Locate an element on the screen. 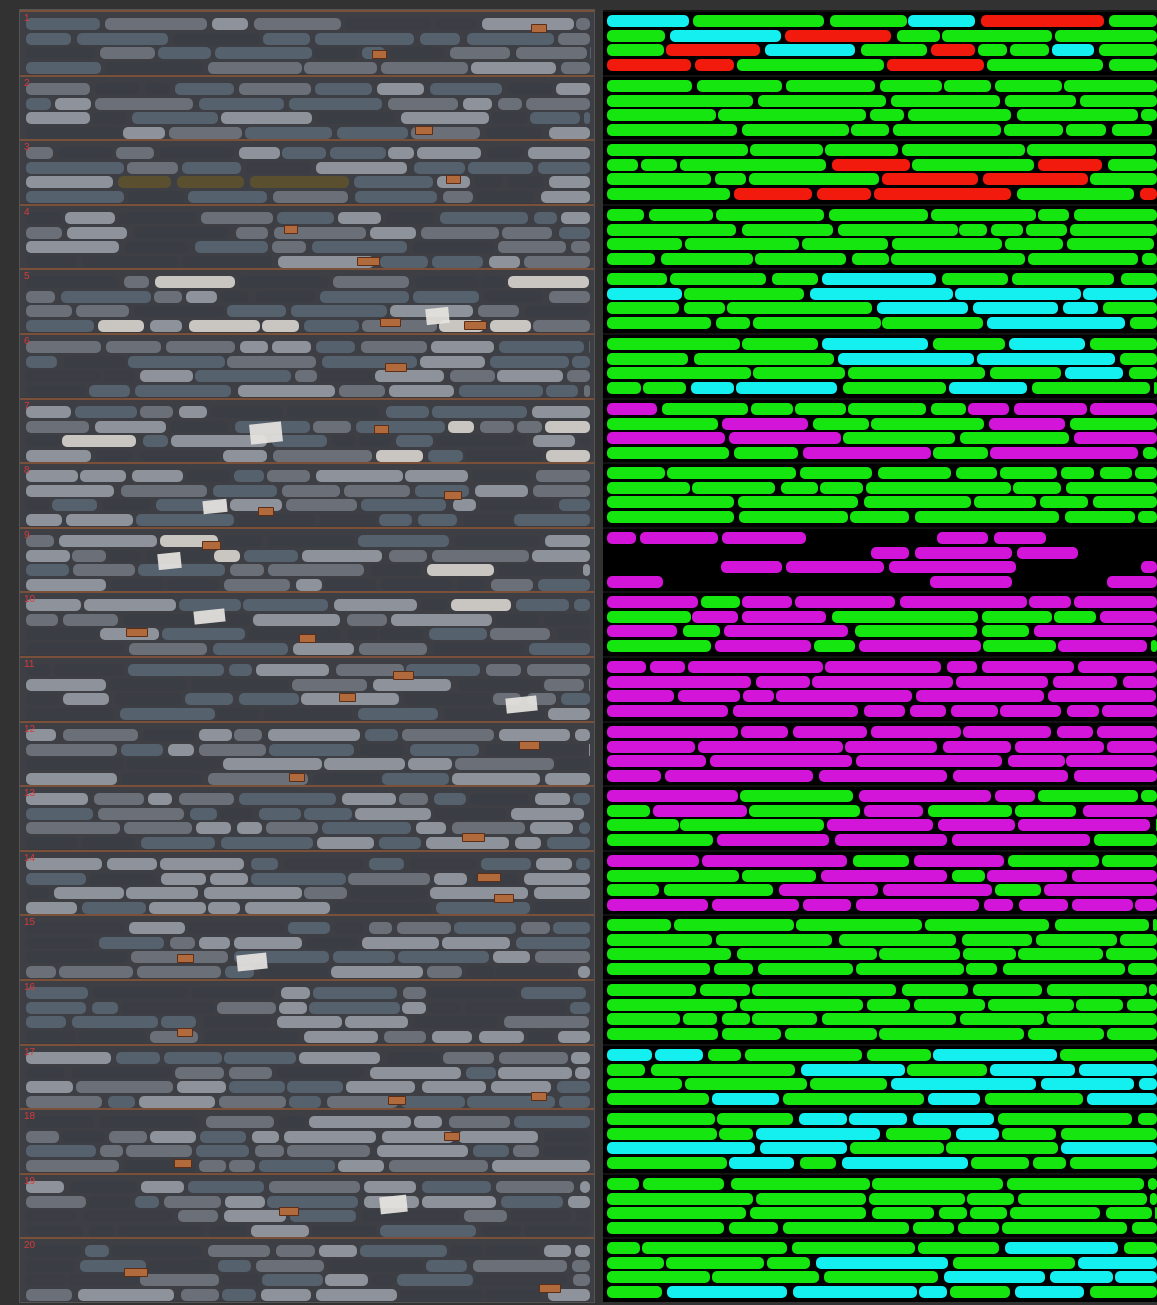 This screenshot has height=1305, width=1157. core-box: 9 is located at coordinates (307, 559).